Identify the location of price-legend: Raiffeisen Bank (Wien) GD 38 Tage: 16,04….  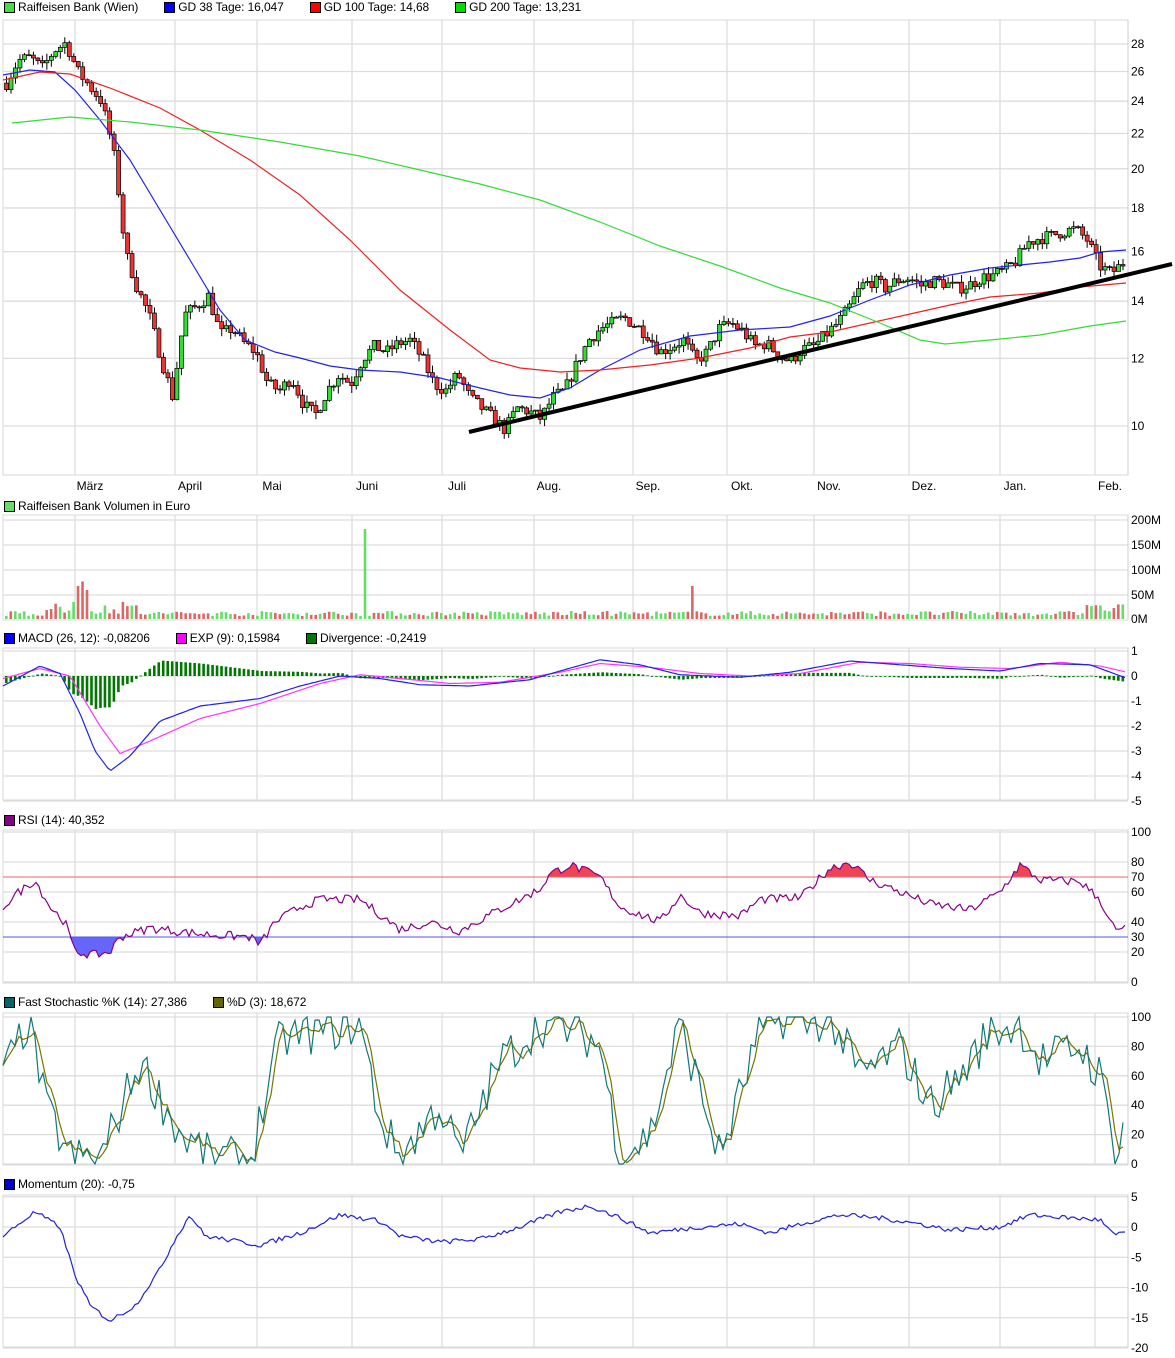
(305, 7).